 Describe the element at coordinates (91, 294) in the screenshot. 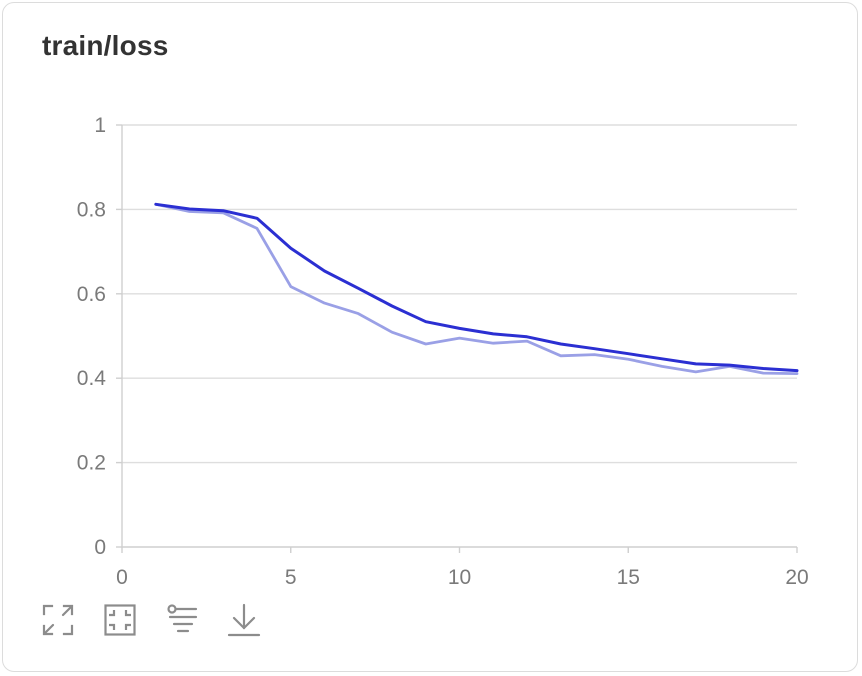

I see `y-tick-label: 0.6` at that location.